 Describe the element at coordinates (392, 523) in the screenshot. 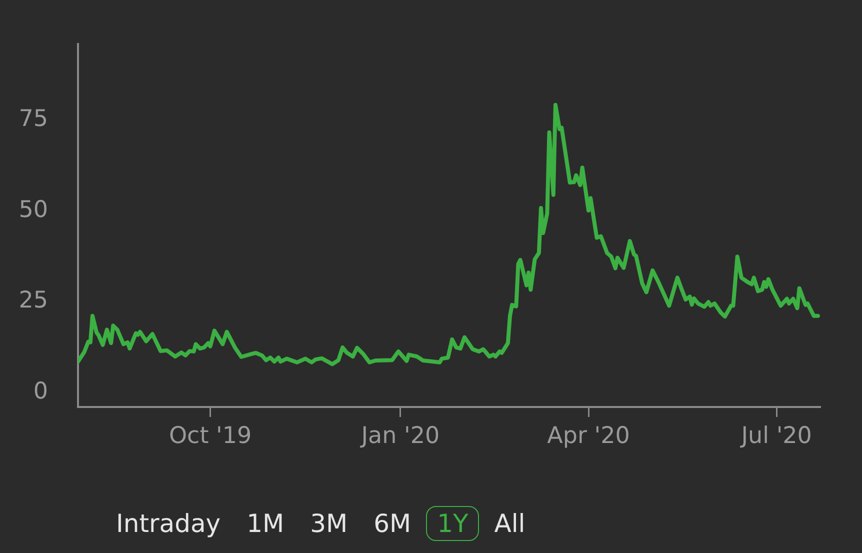

I see `text: 6M` at that location.